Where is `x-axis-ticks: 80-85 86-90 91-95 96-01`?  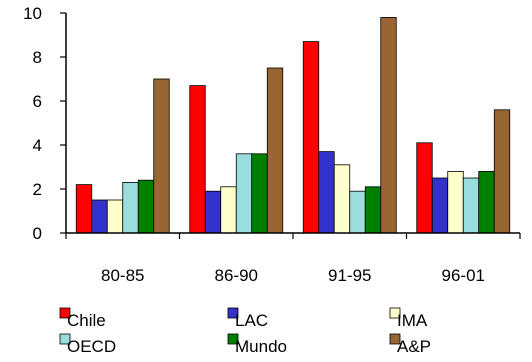 x-axis-ticks: 80-85 86-90 91-95 96-01 is located at coordinates (293, 259).